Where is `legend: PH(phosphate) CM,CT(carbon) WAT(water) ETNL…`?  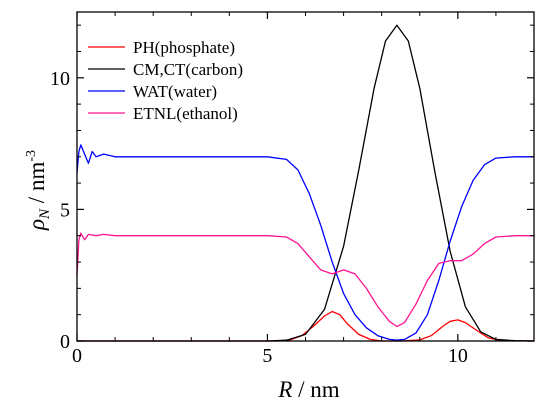 legend: PH(phosphate) CM,CT(carbon) WAT(water) ETNL… is located at coordinates (165, 80).